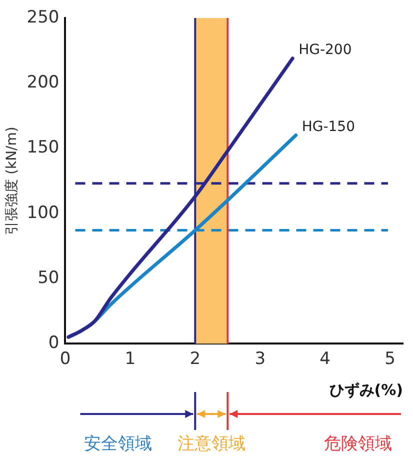 This screenshot has width=413, height=459. I want to click on y-tick-label: 100, so click(43, 212).